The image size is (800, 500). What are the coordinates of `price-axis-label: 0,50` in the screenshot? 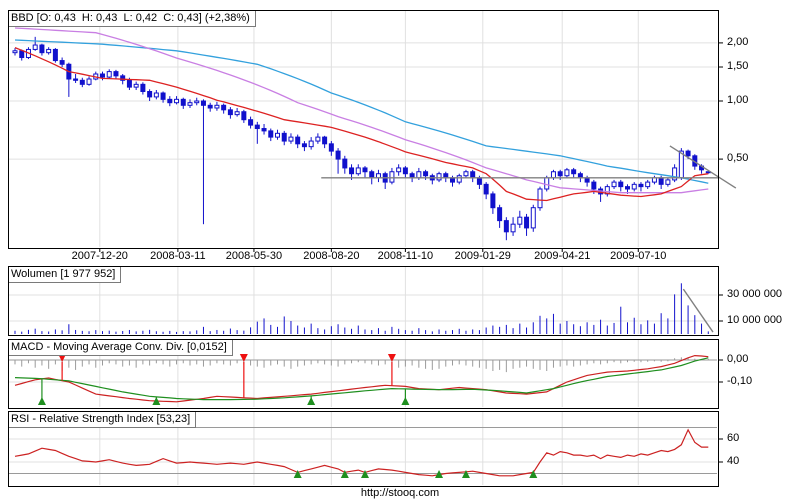 It's located at (738, 158).